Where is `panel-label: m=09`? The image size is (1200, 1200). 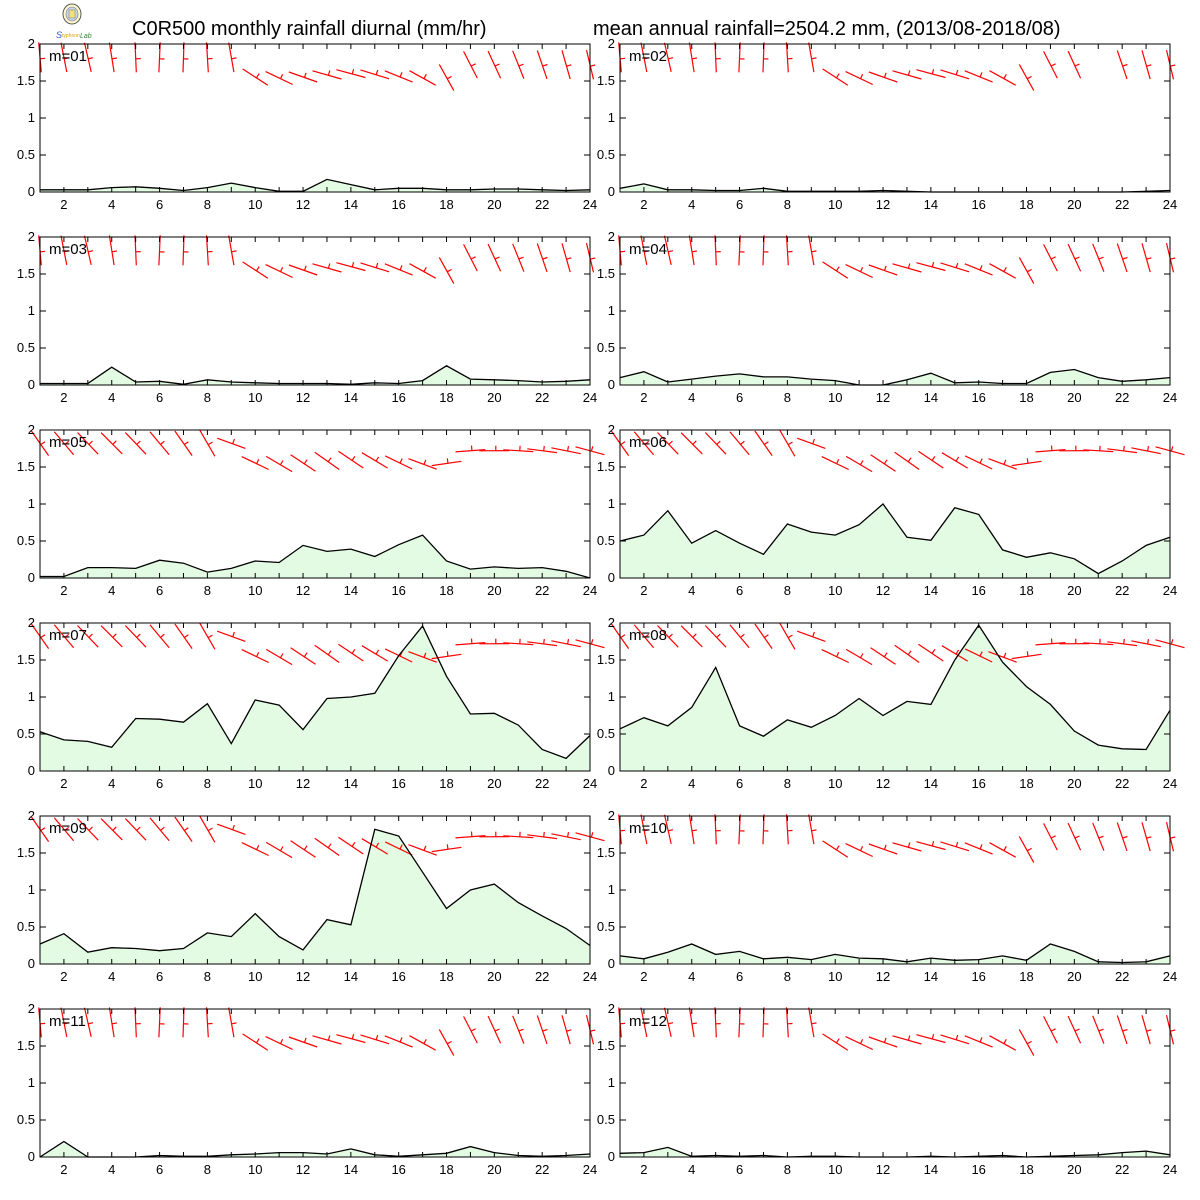
panel-label: m=09 is located at coordinates (68, 828).